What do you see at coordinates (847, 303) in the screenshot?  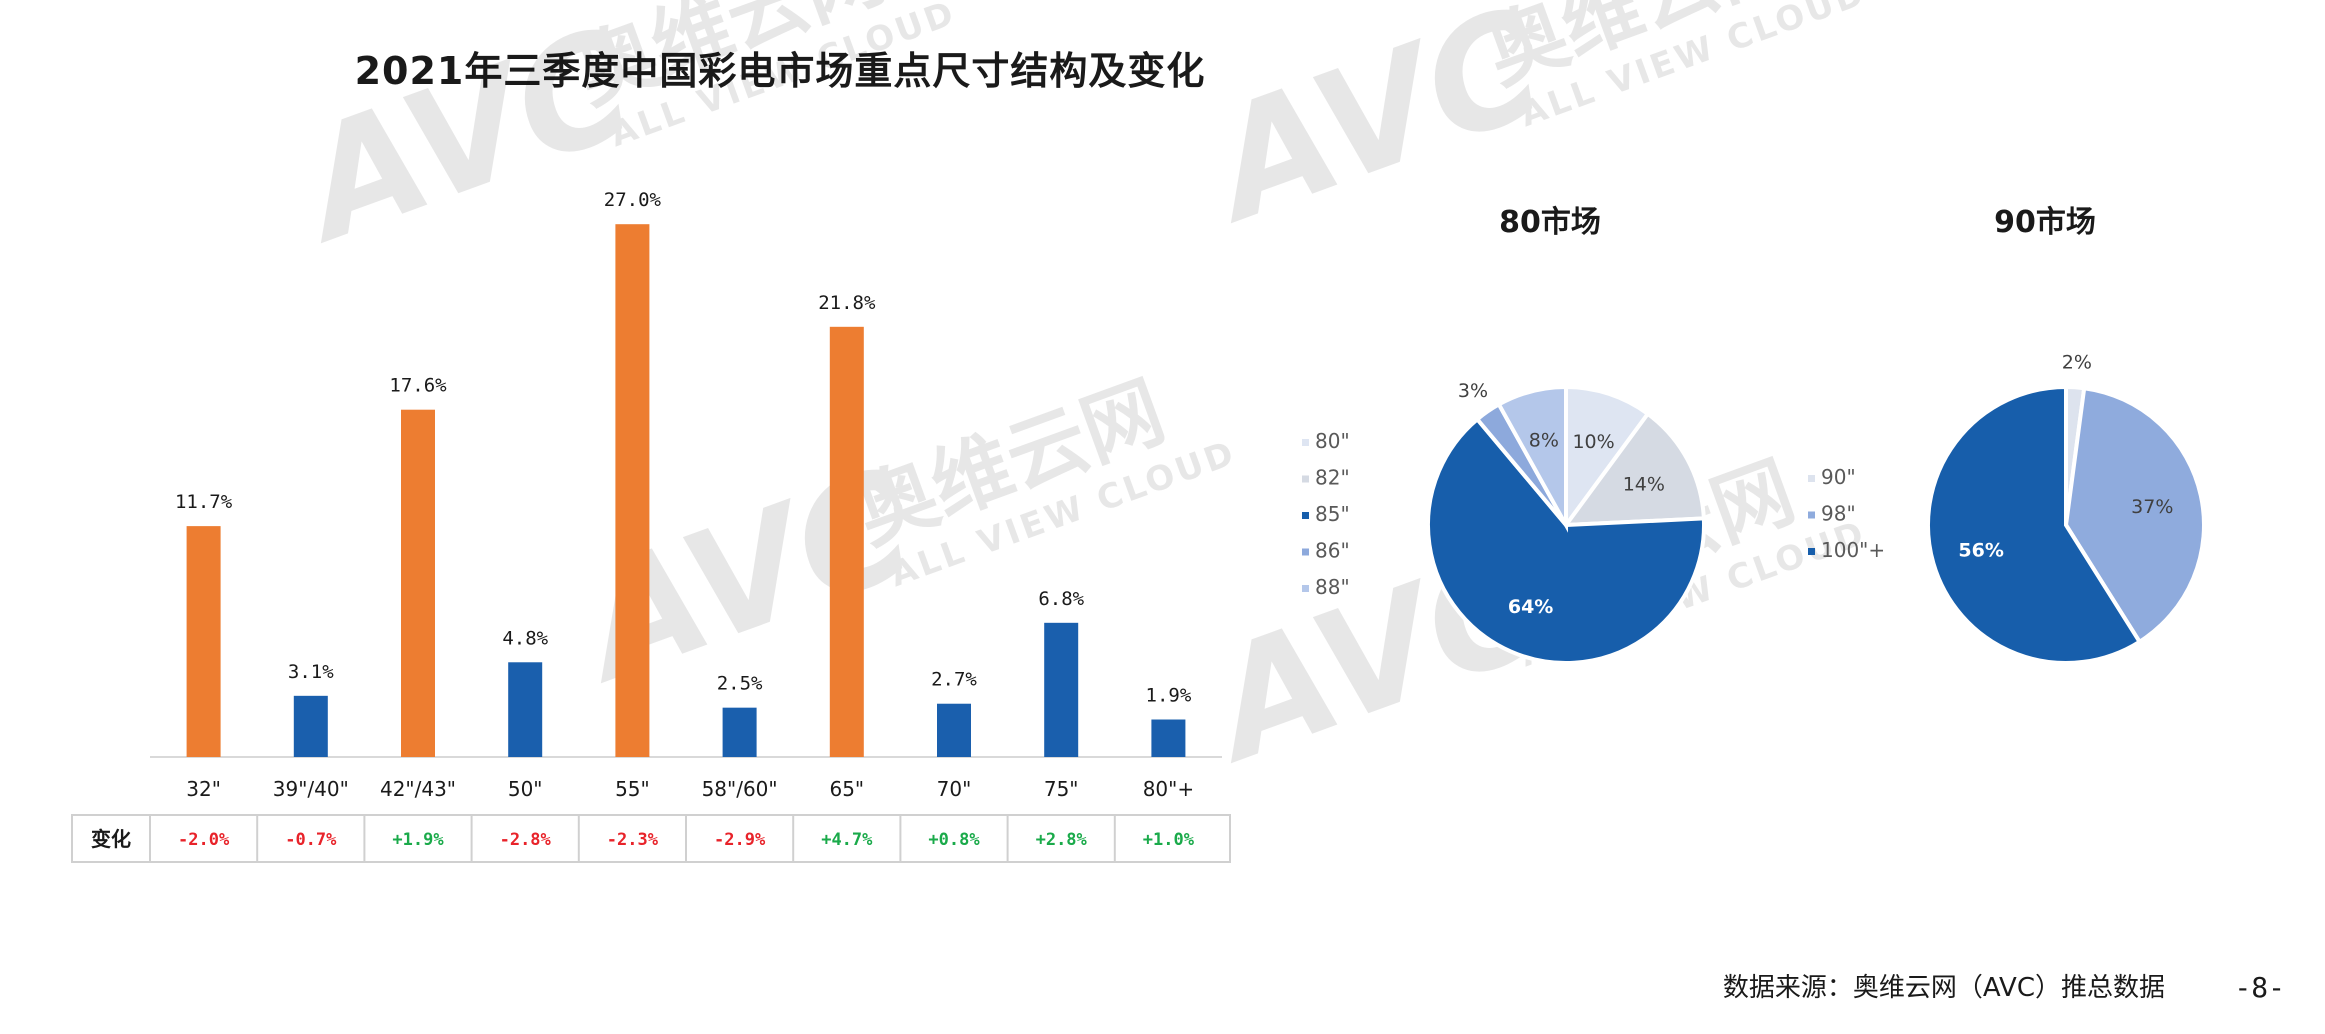 I see `bar-value-label: 21.8%` at bounding box center [847, 303].